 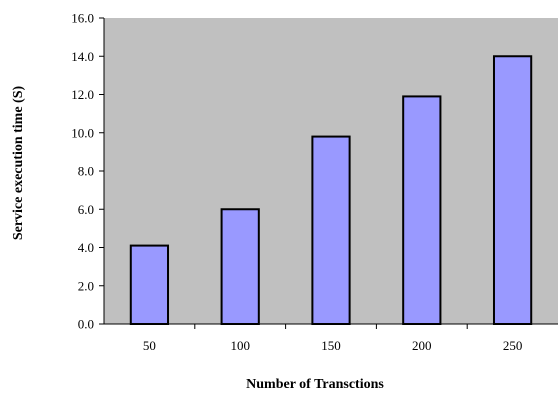 What do you see at coordinates (82, 18) in the screenshot?
I see `y-tick-label: 16.0` at bounding box center [82, 18].